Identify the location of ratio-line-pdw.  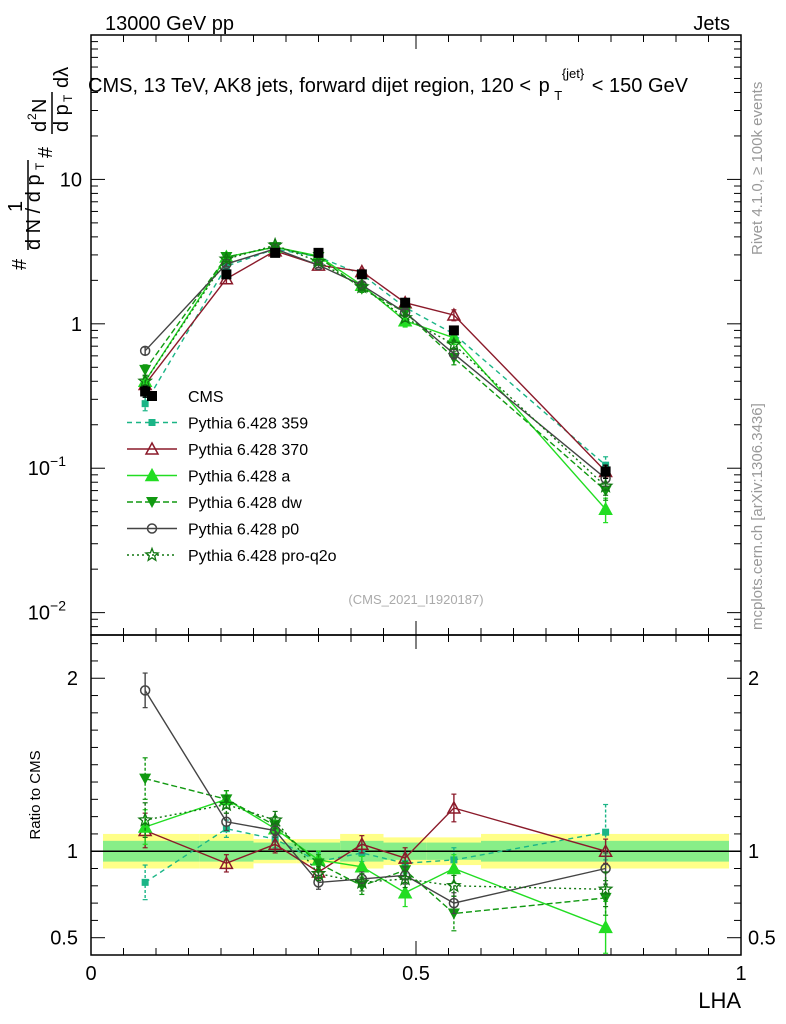
(375, 846).